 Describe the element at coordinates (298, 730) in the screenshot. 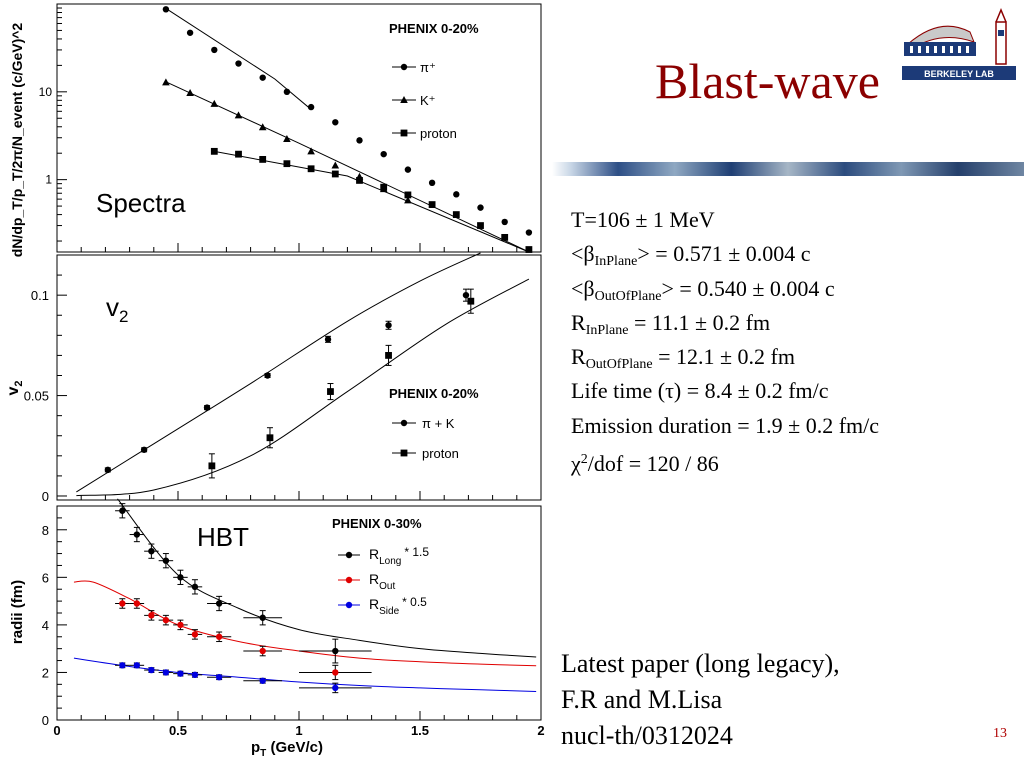

I see `x-tick-label: 1` at that location.